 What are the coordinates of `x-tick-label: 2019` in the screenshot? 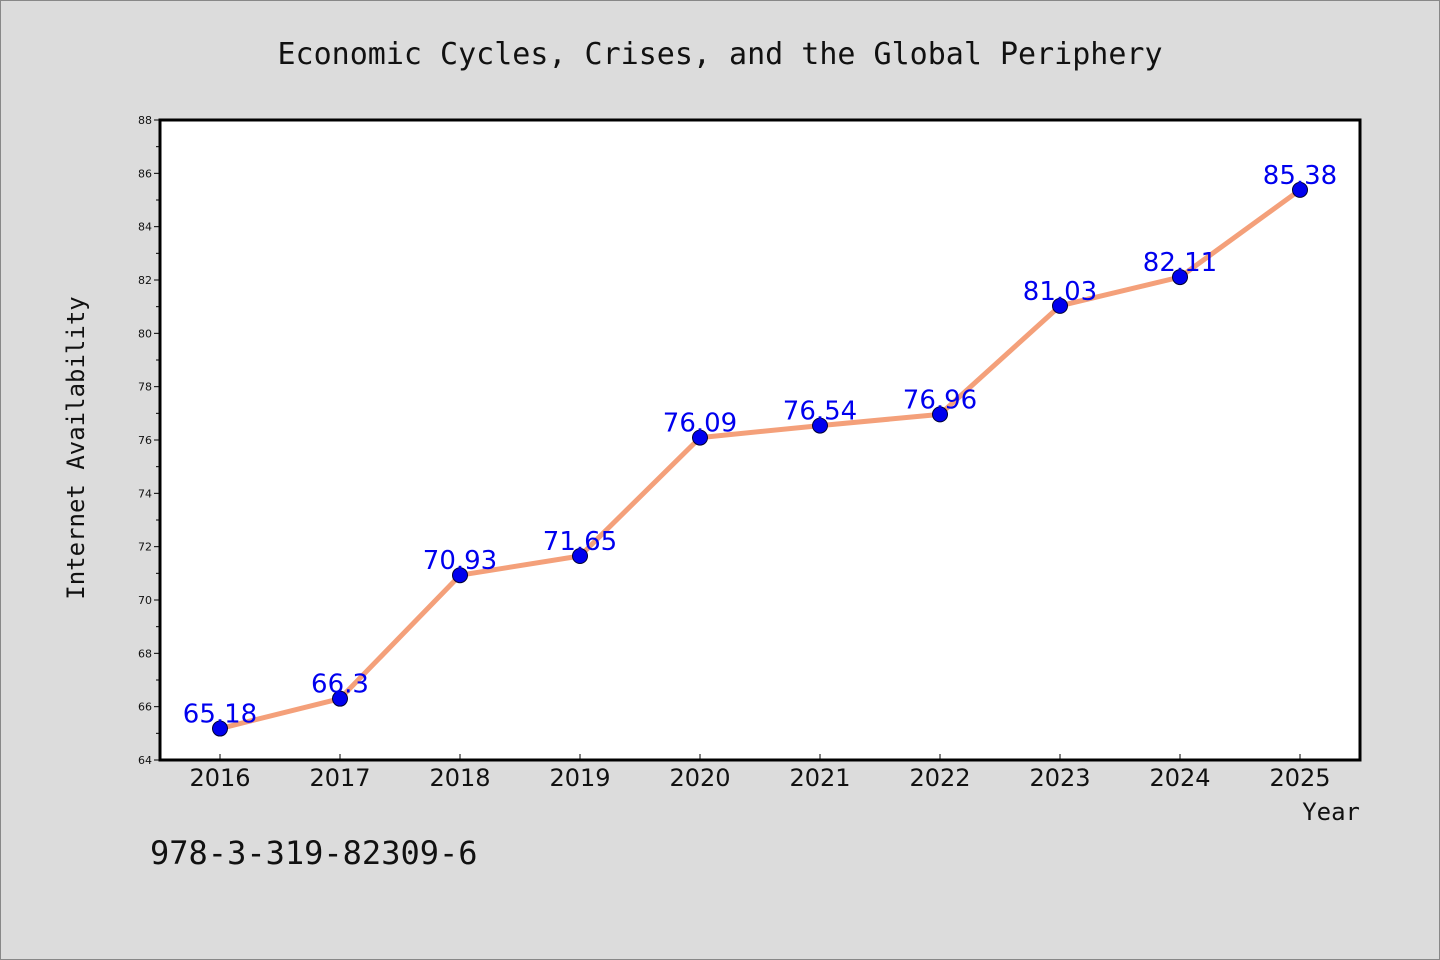 It's located at (579, 778).